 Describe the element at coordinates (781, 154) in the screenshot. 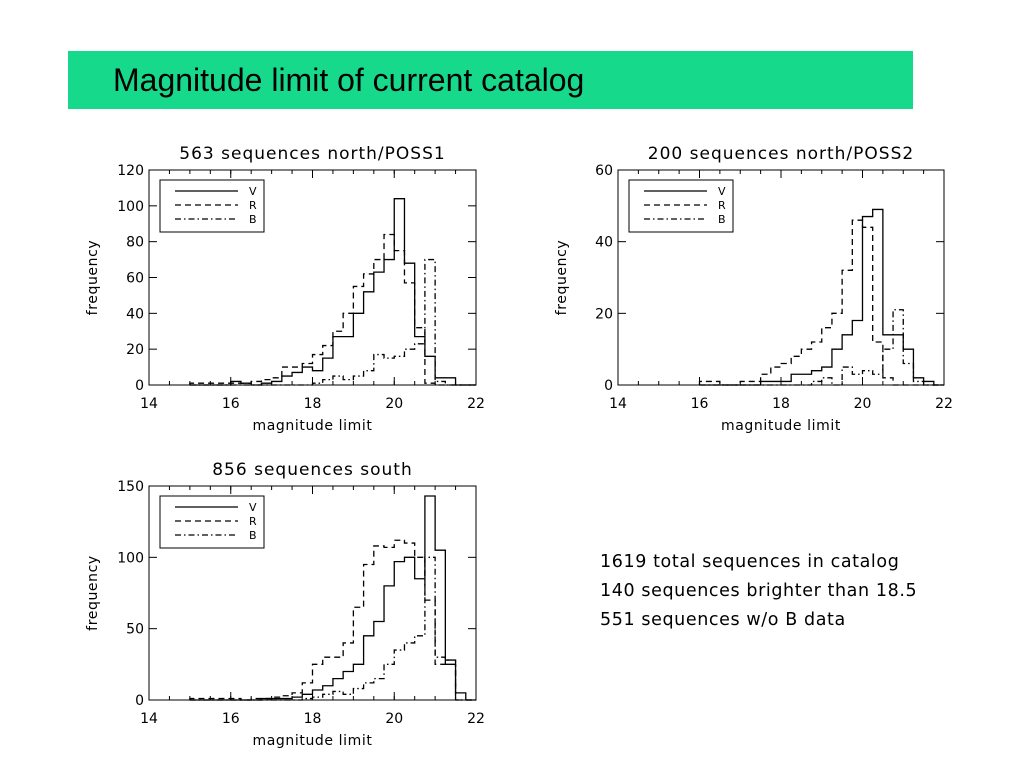

I see `chart-title: 200 sequences north/POSS2` at that location.